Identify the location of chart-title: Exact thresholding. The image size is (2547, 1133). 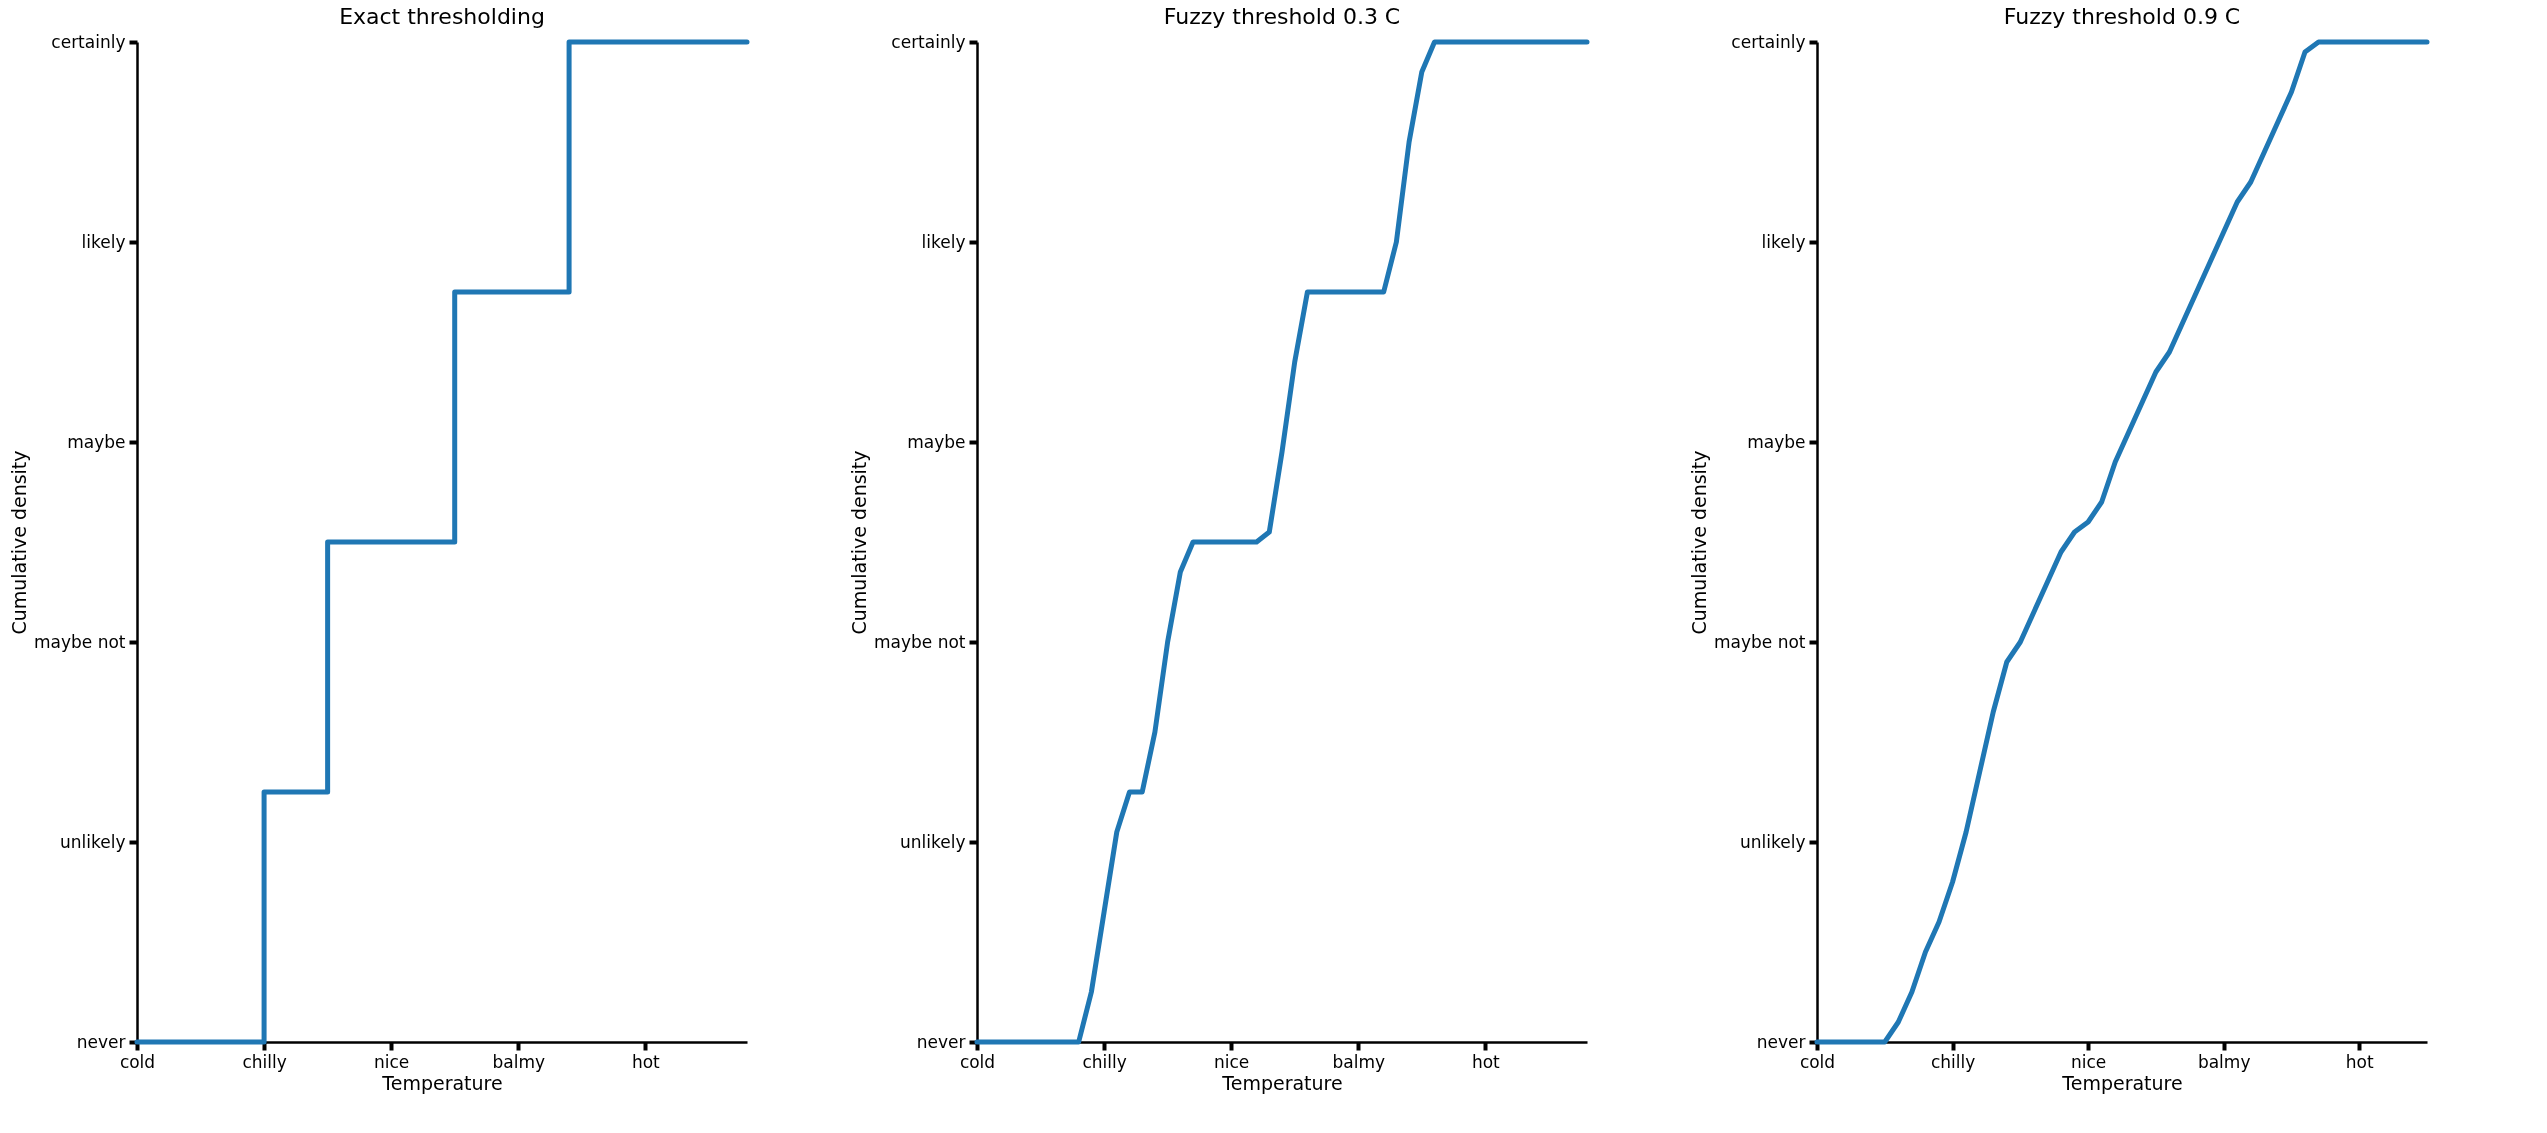
(442, 16).